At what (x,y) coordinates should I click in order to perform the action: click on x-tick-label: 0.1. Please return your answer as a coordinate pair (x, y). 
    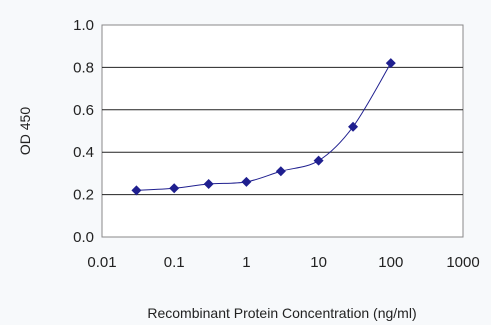
    Looking at the image, I should click on (174, 262).